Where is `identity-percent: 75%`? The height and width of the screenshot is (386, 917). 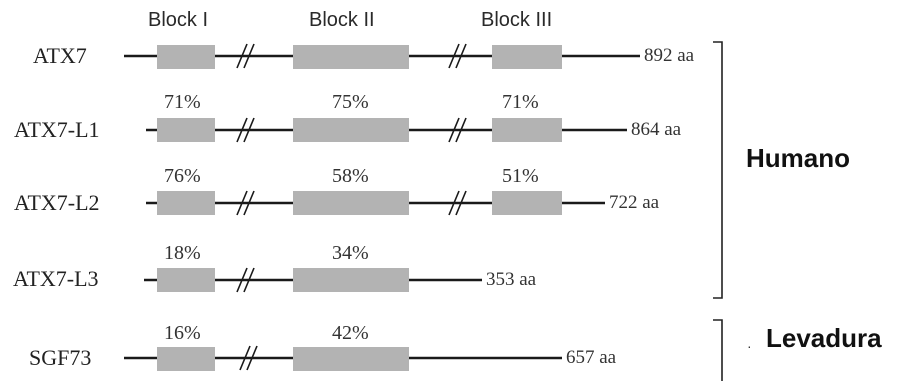
identity-percent: 75% is located at coordinates (350, 102).